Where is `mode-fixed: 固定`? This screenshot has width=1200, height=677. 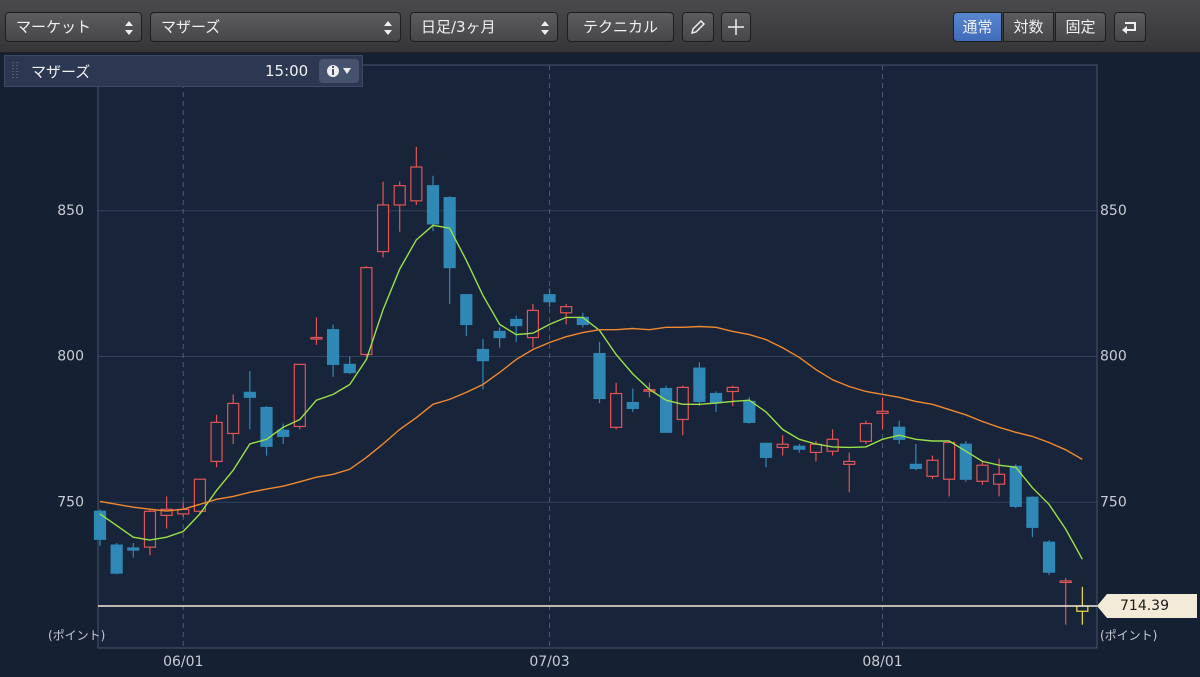 mode-fixed: 固定 is located at coordinates (1080, 27).